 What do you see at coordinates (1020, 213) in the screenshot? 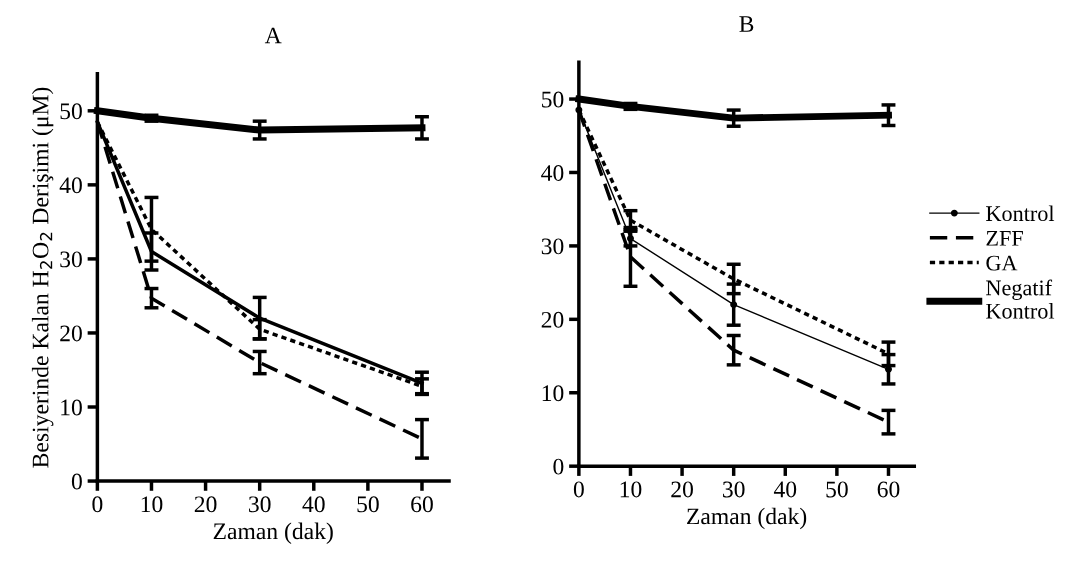
I see `legend-label: Kontrol` at bounding box center [1020, 213].